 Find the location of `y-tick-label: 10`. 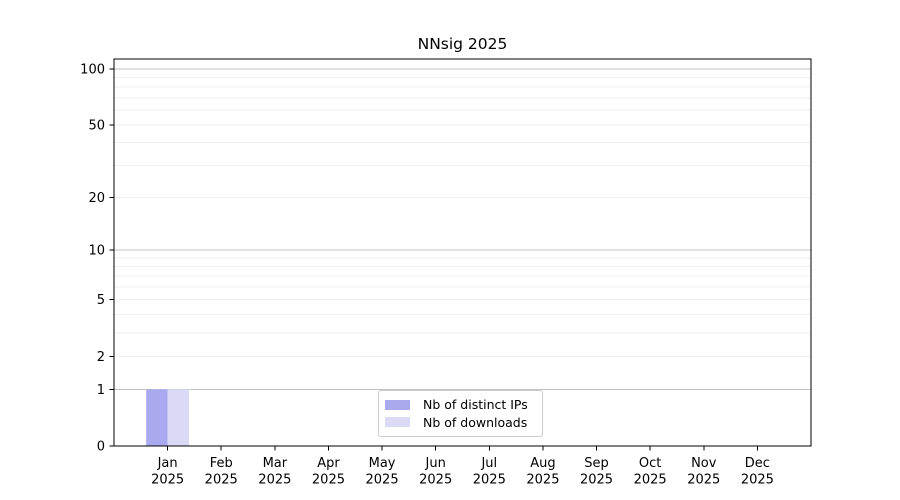

y-tick-label: 10 is located at coordinates (96, 251).